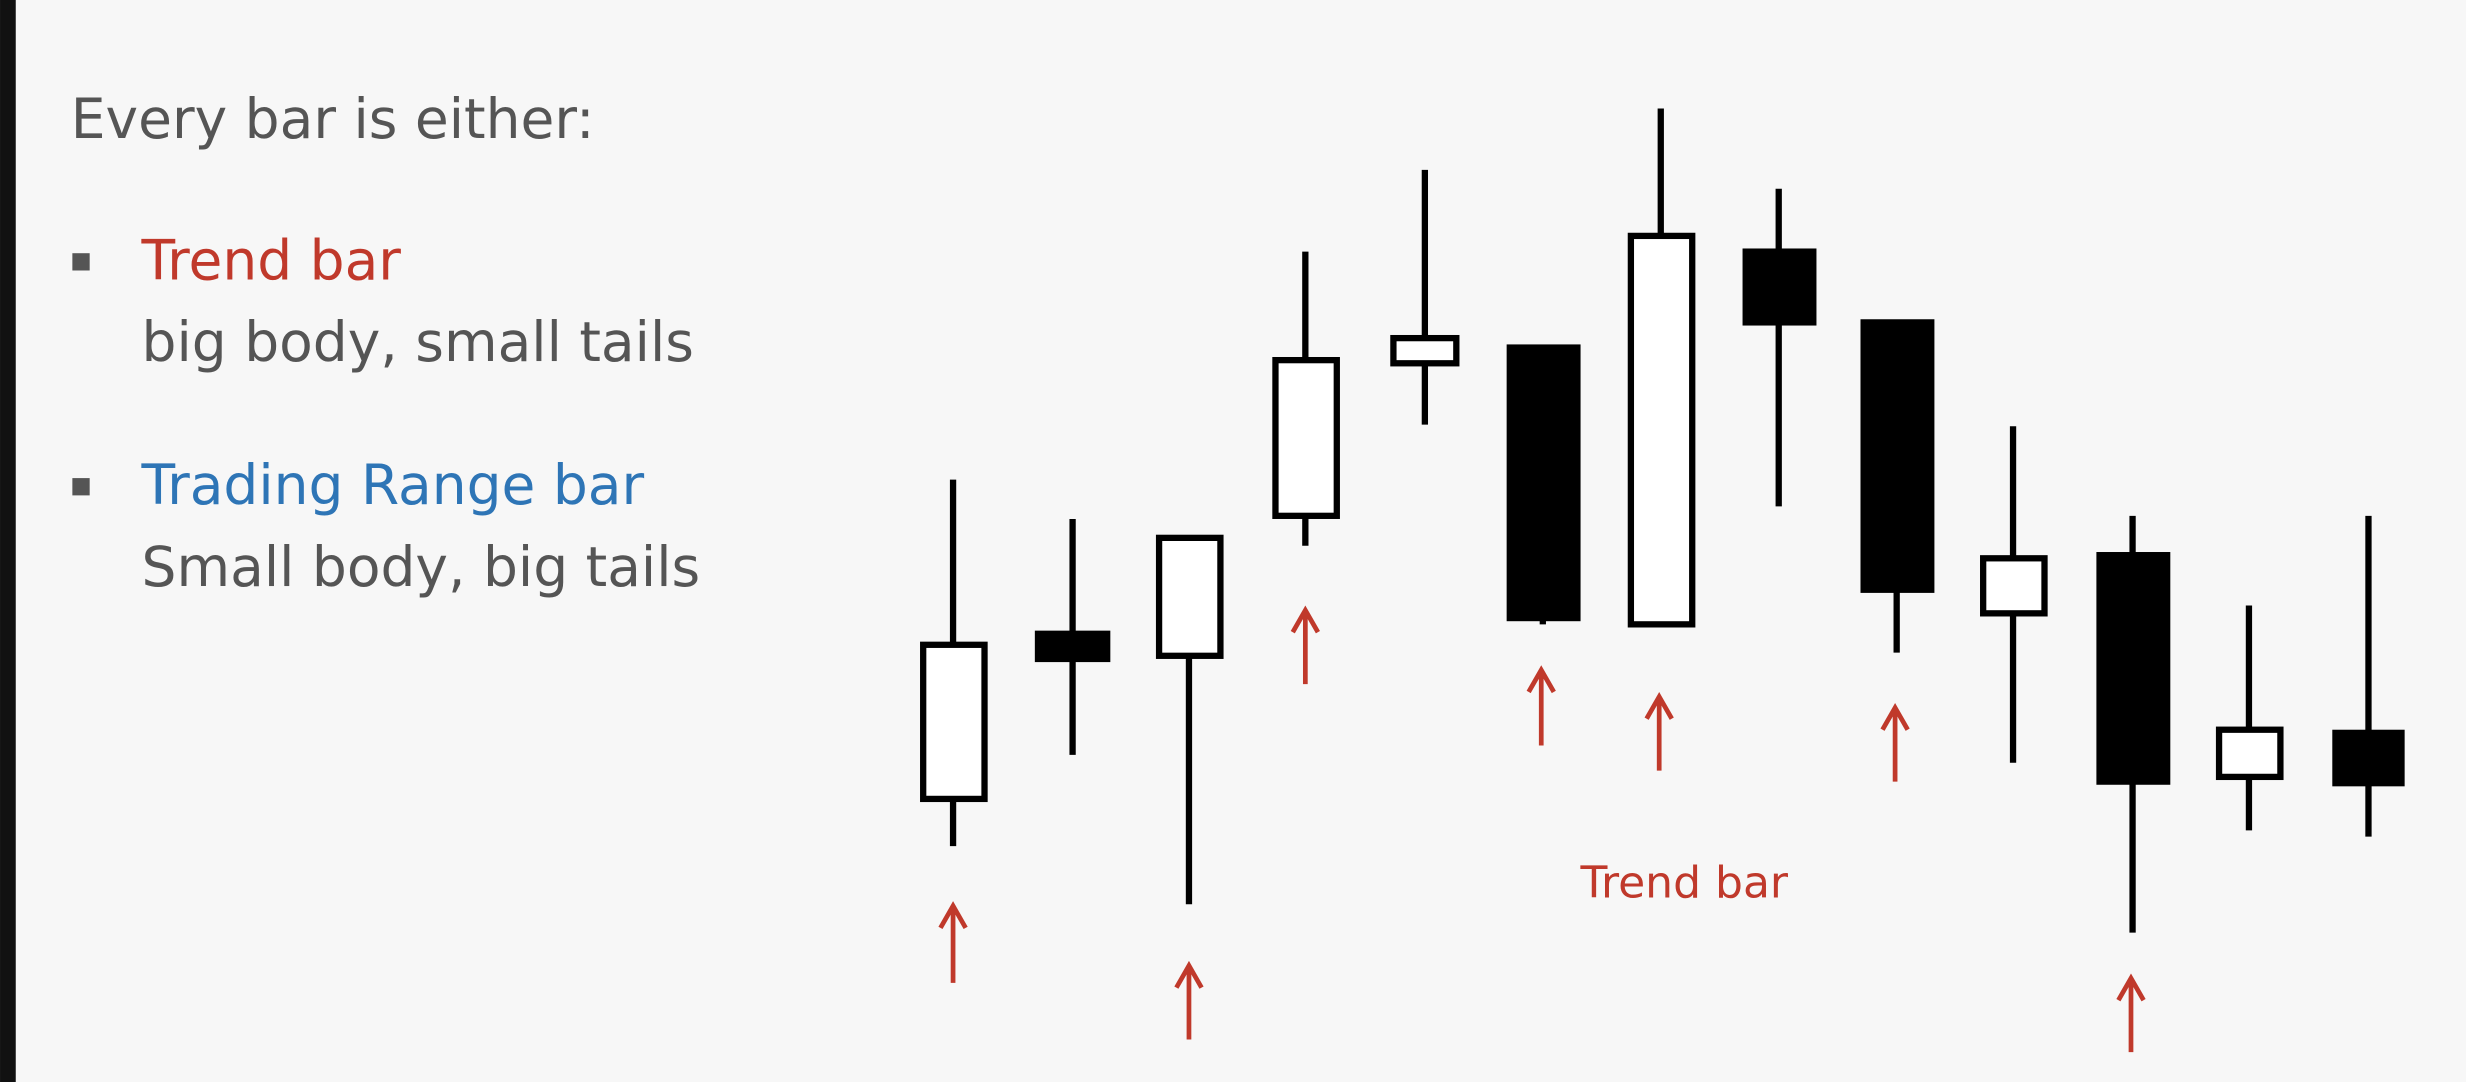 Image resolution: width=2466 pixels, height=1082 pixels. What do you see at coordinates (418, 342) in the screenshot?
I see `bullet-description: big body, small tails` at bounding box center [418, 342].